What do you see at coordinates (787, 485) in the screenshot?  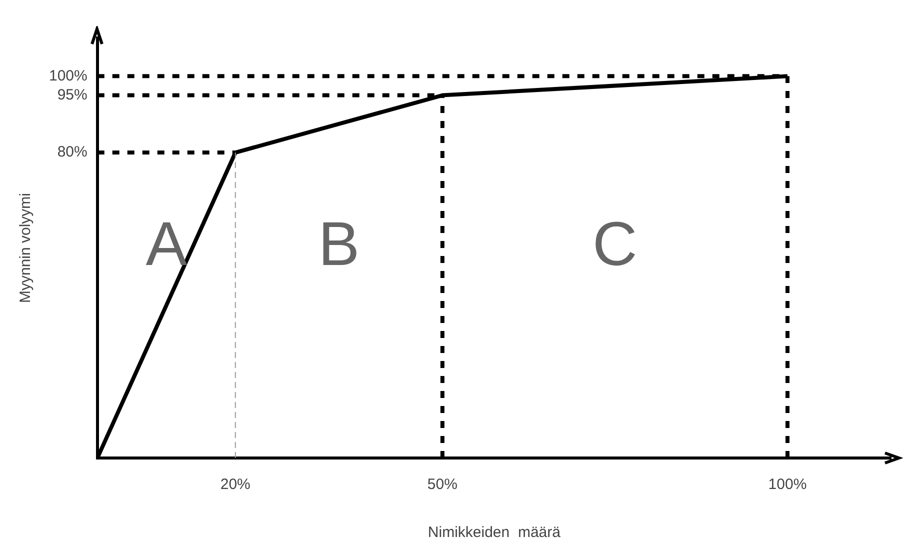 I see `x-tick-label: 100%` at bounding box center [787, 485].